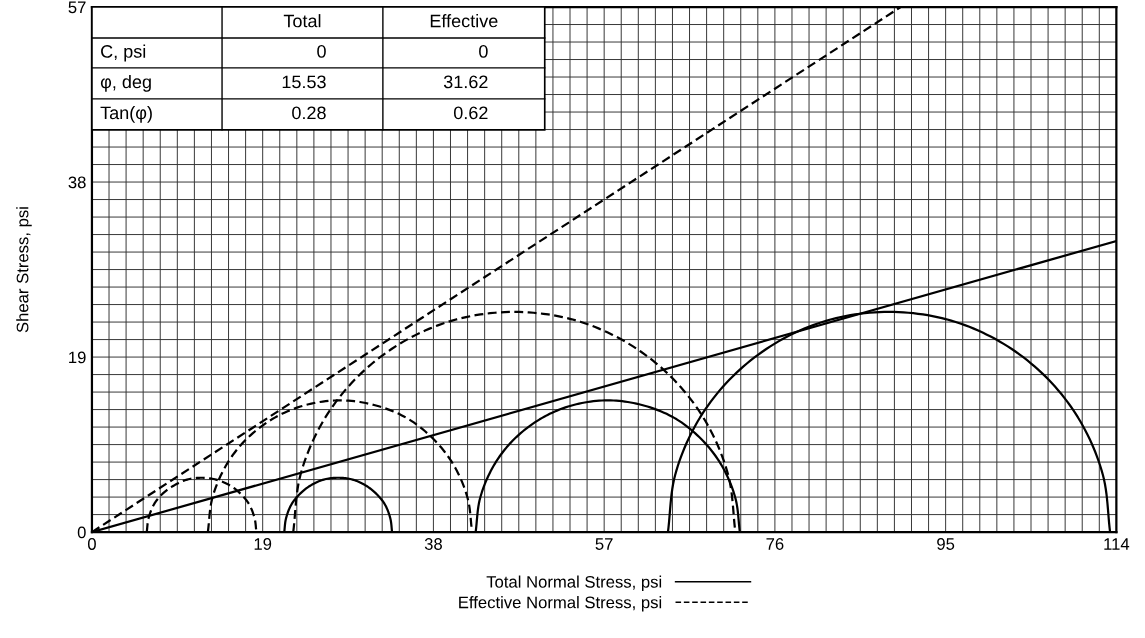 The height and width of the screenshot is (638, 1145). I want to click on x-tick-label: 19, so click(263, 544).